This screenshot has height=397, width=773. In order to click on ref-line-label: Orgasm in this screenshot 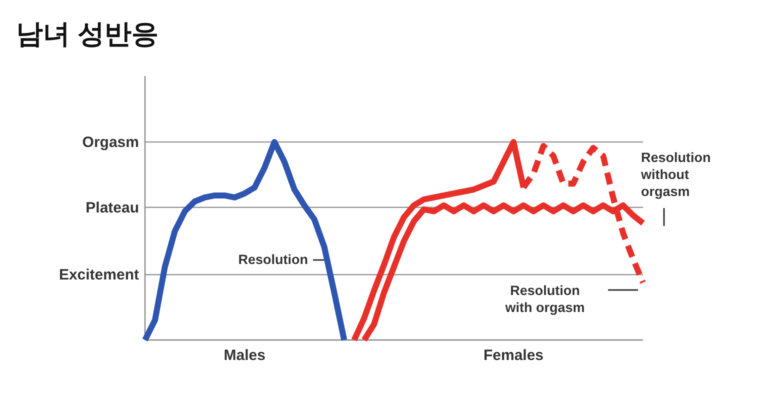, I will do `click(110, 142)`.